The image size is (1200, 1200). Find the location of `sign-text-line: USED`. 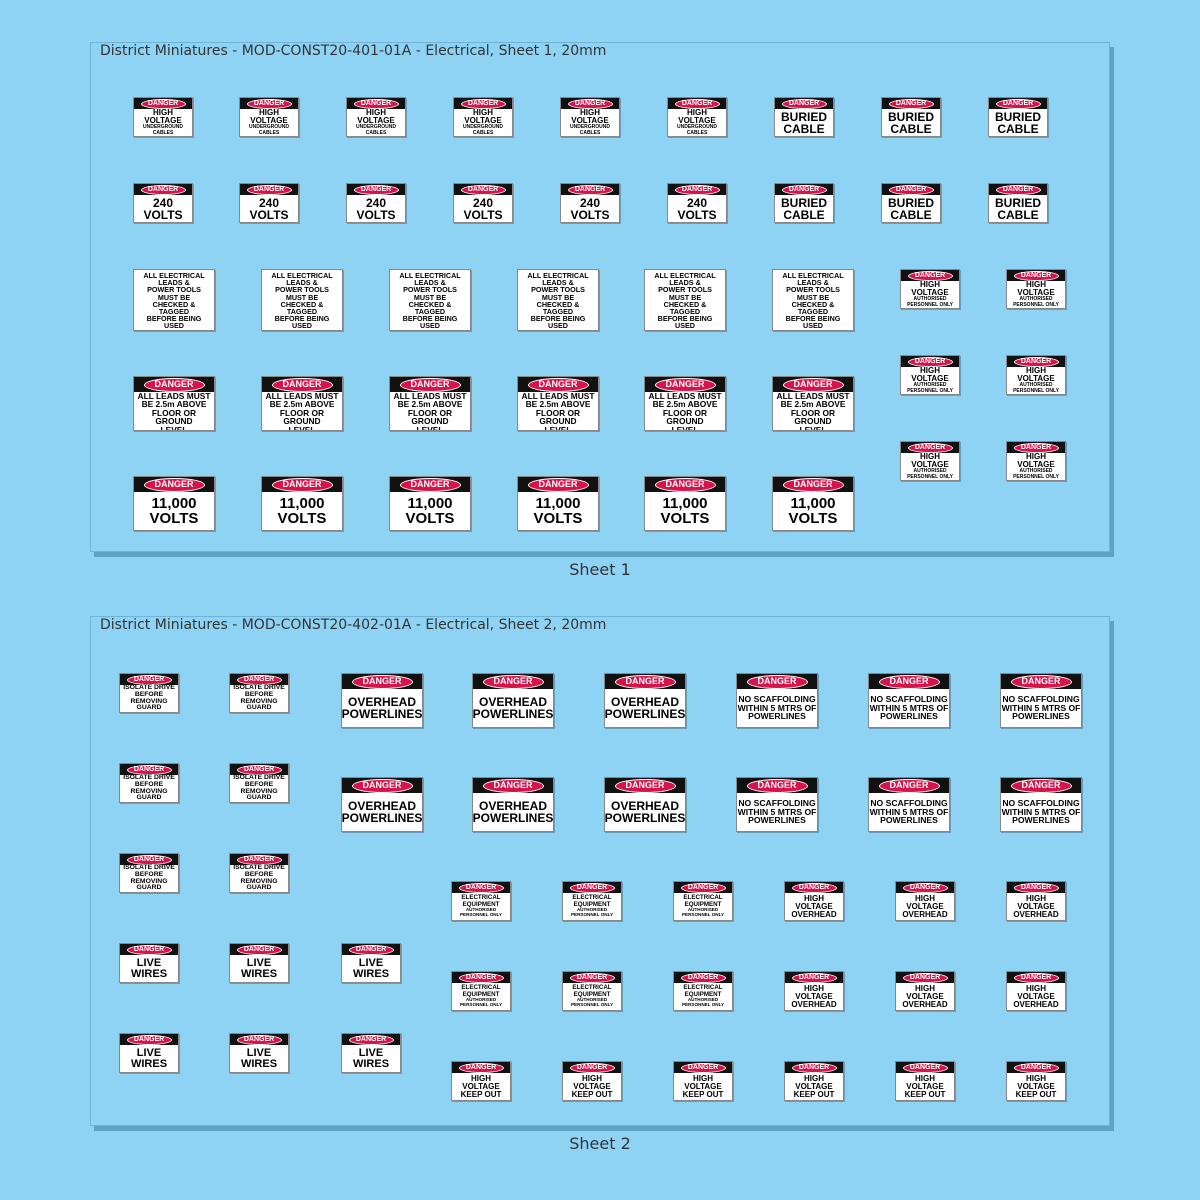

sign-text-line: USED is located at coordinates (685, 326).